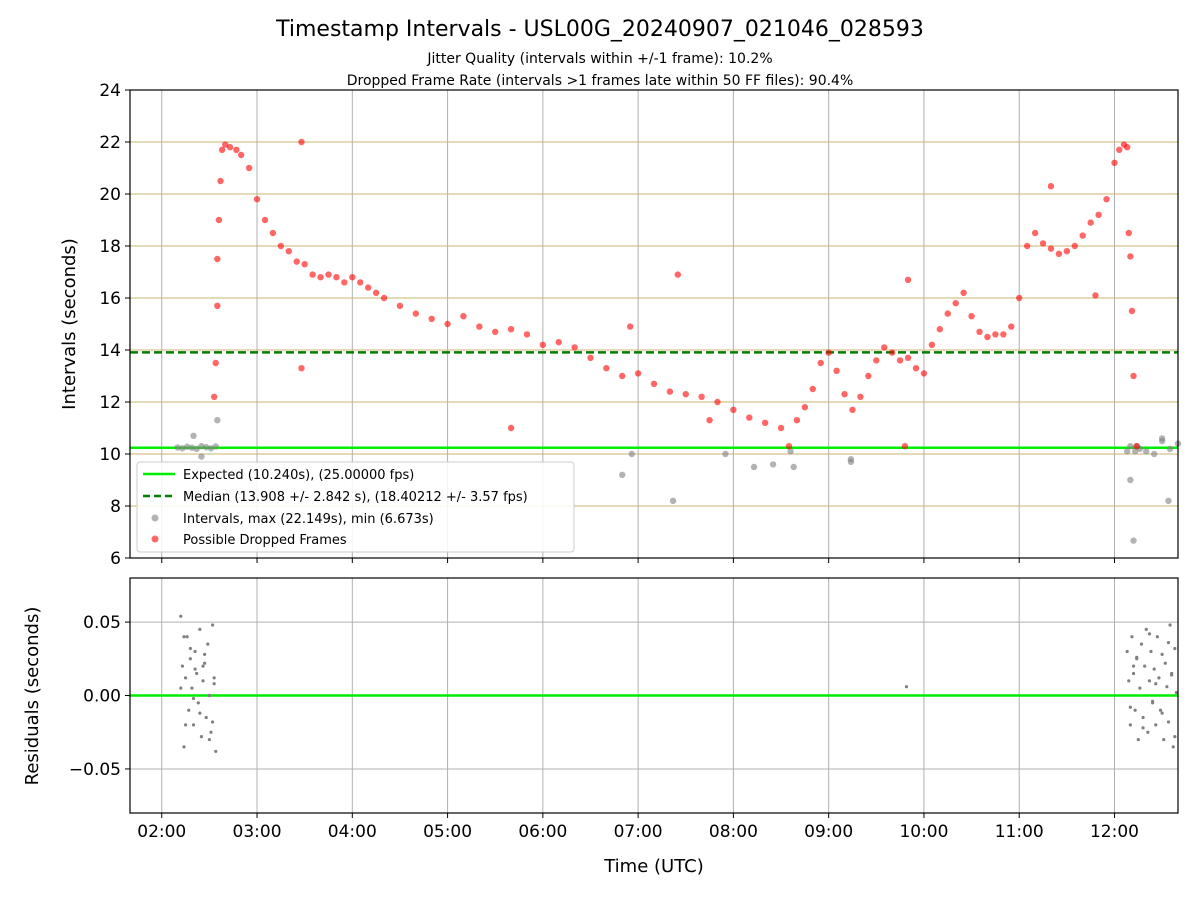 The width and height of the screenshot is (1200, 900). Describe the element at coordinates (308, 519) in the screenshot. I see `legend-label-intervals: Intervals, max (22.149s), min (6.673s)` at that location.